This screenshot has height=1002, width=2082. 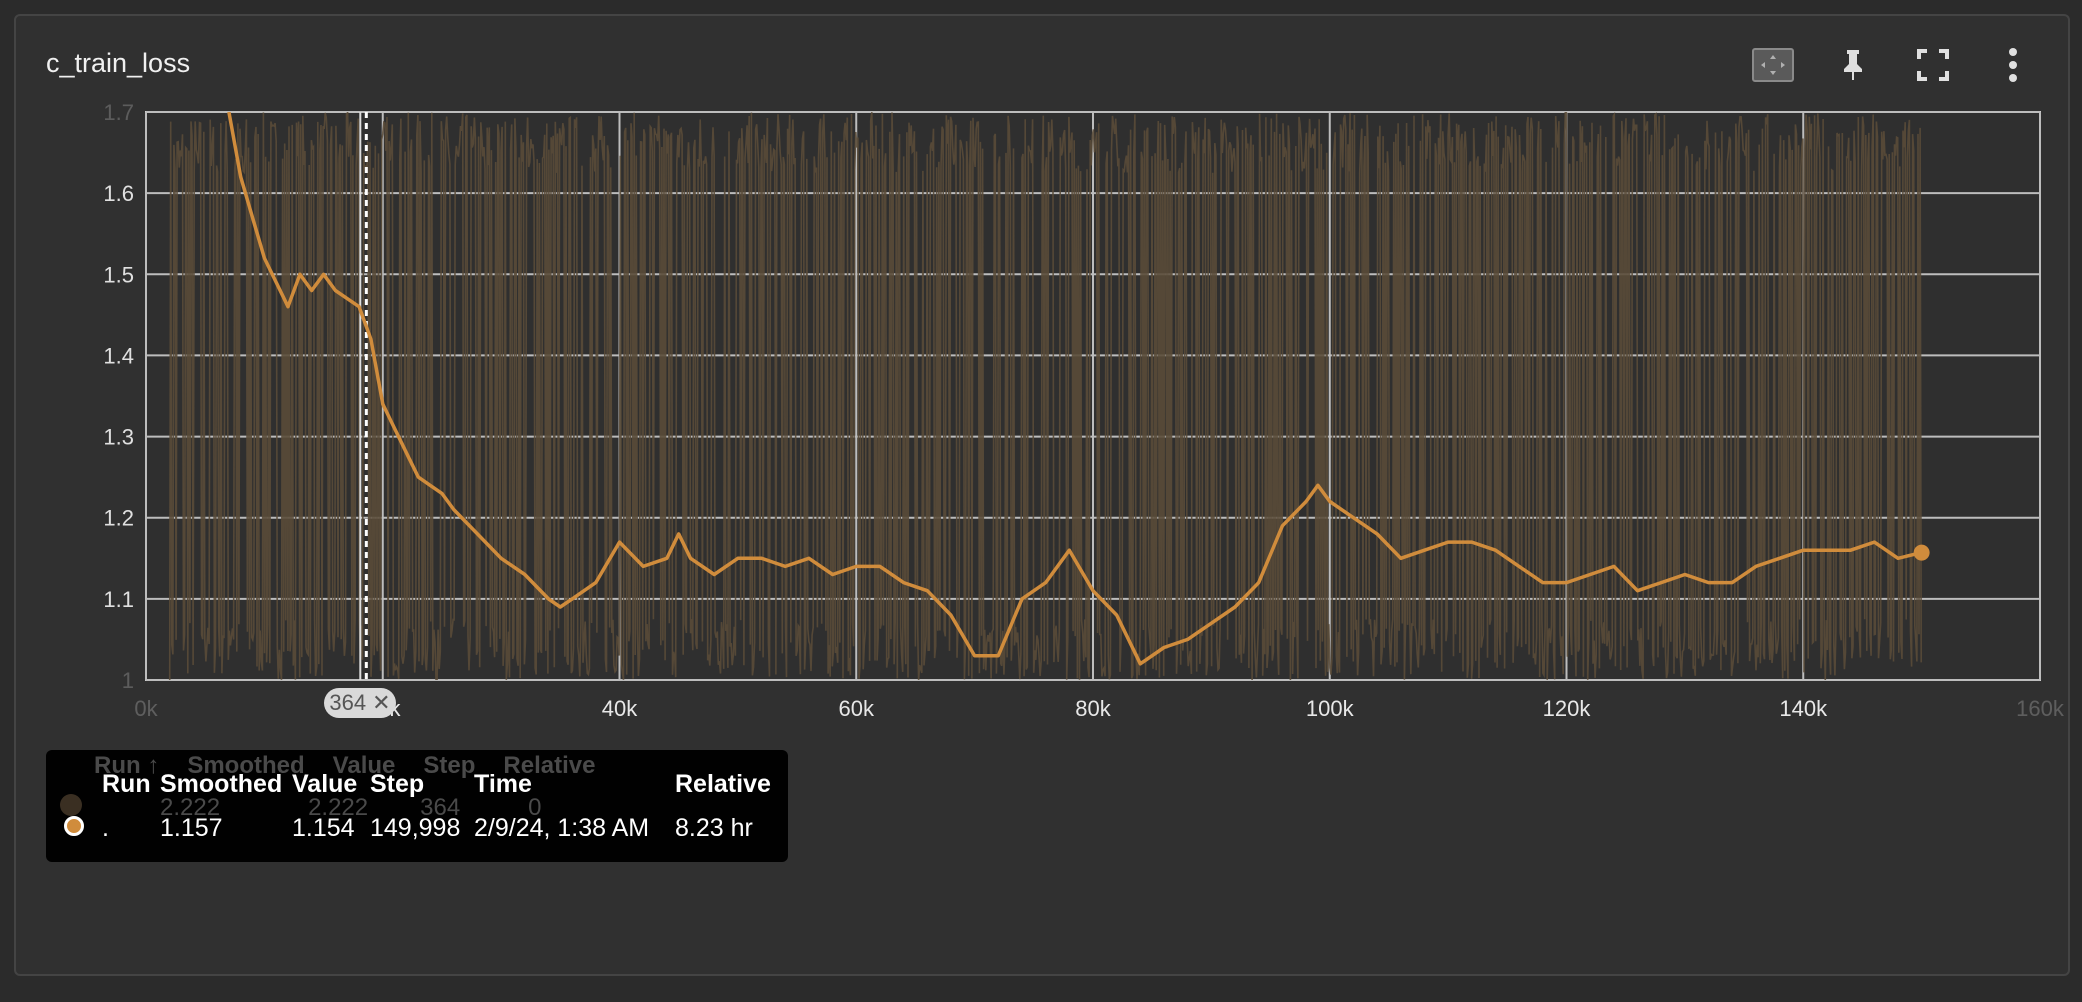 I want to click on x-tick-label: 60k, so click(x=857, y=708).